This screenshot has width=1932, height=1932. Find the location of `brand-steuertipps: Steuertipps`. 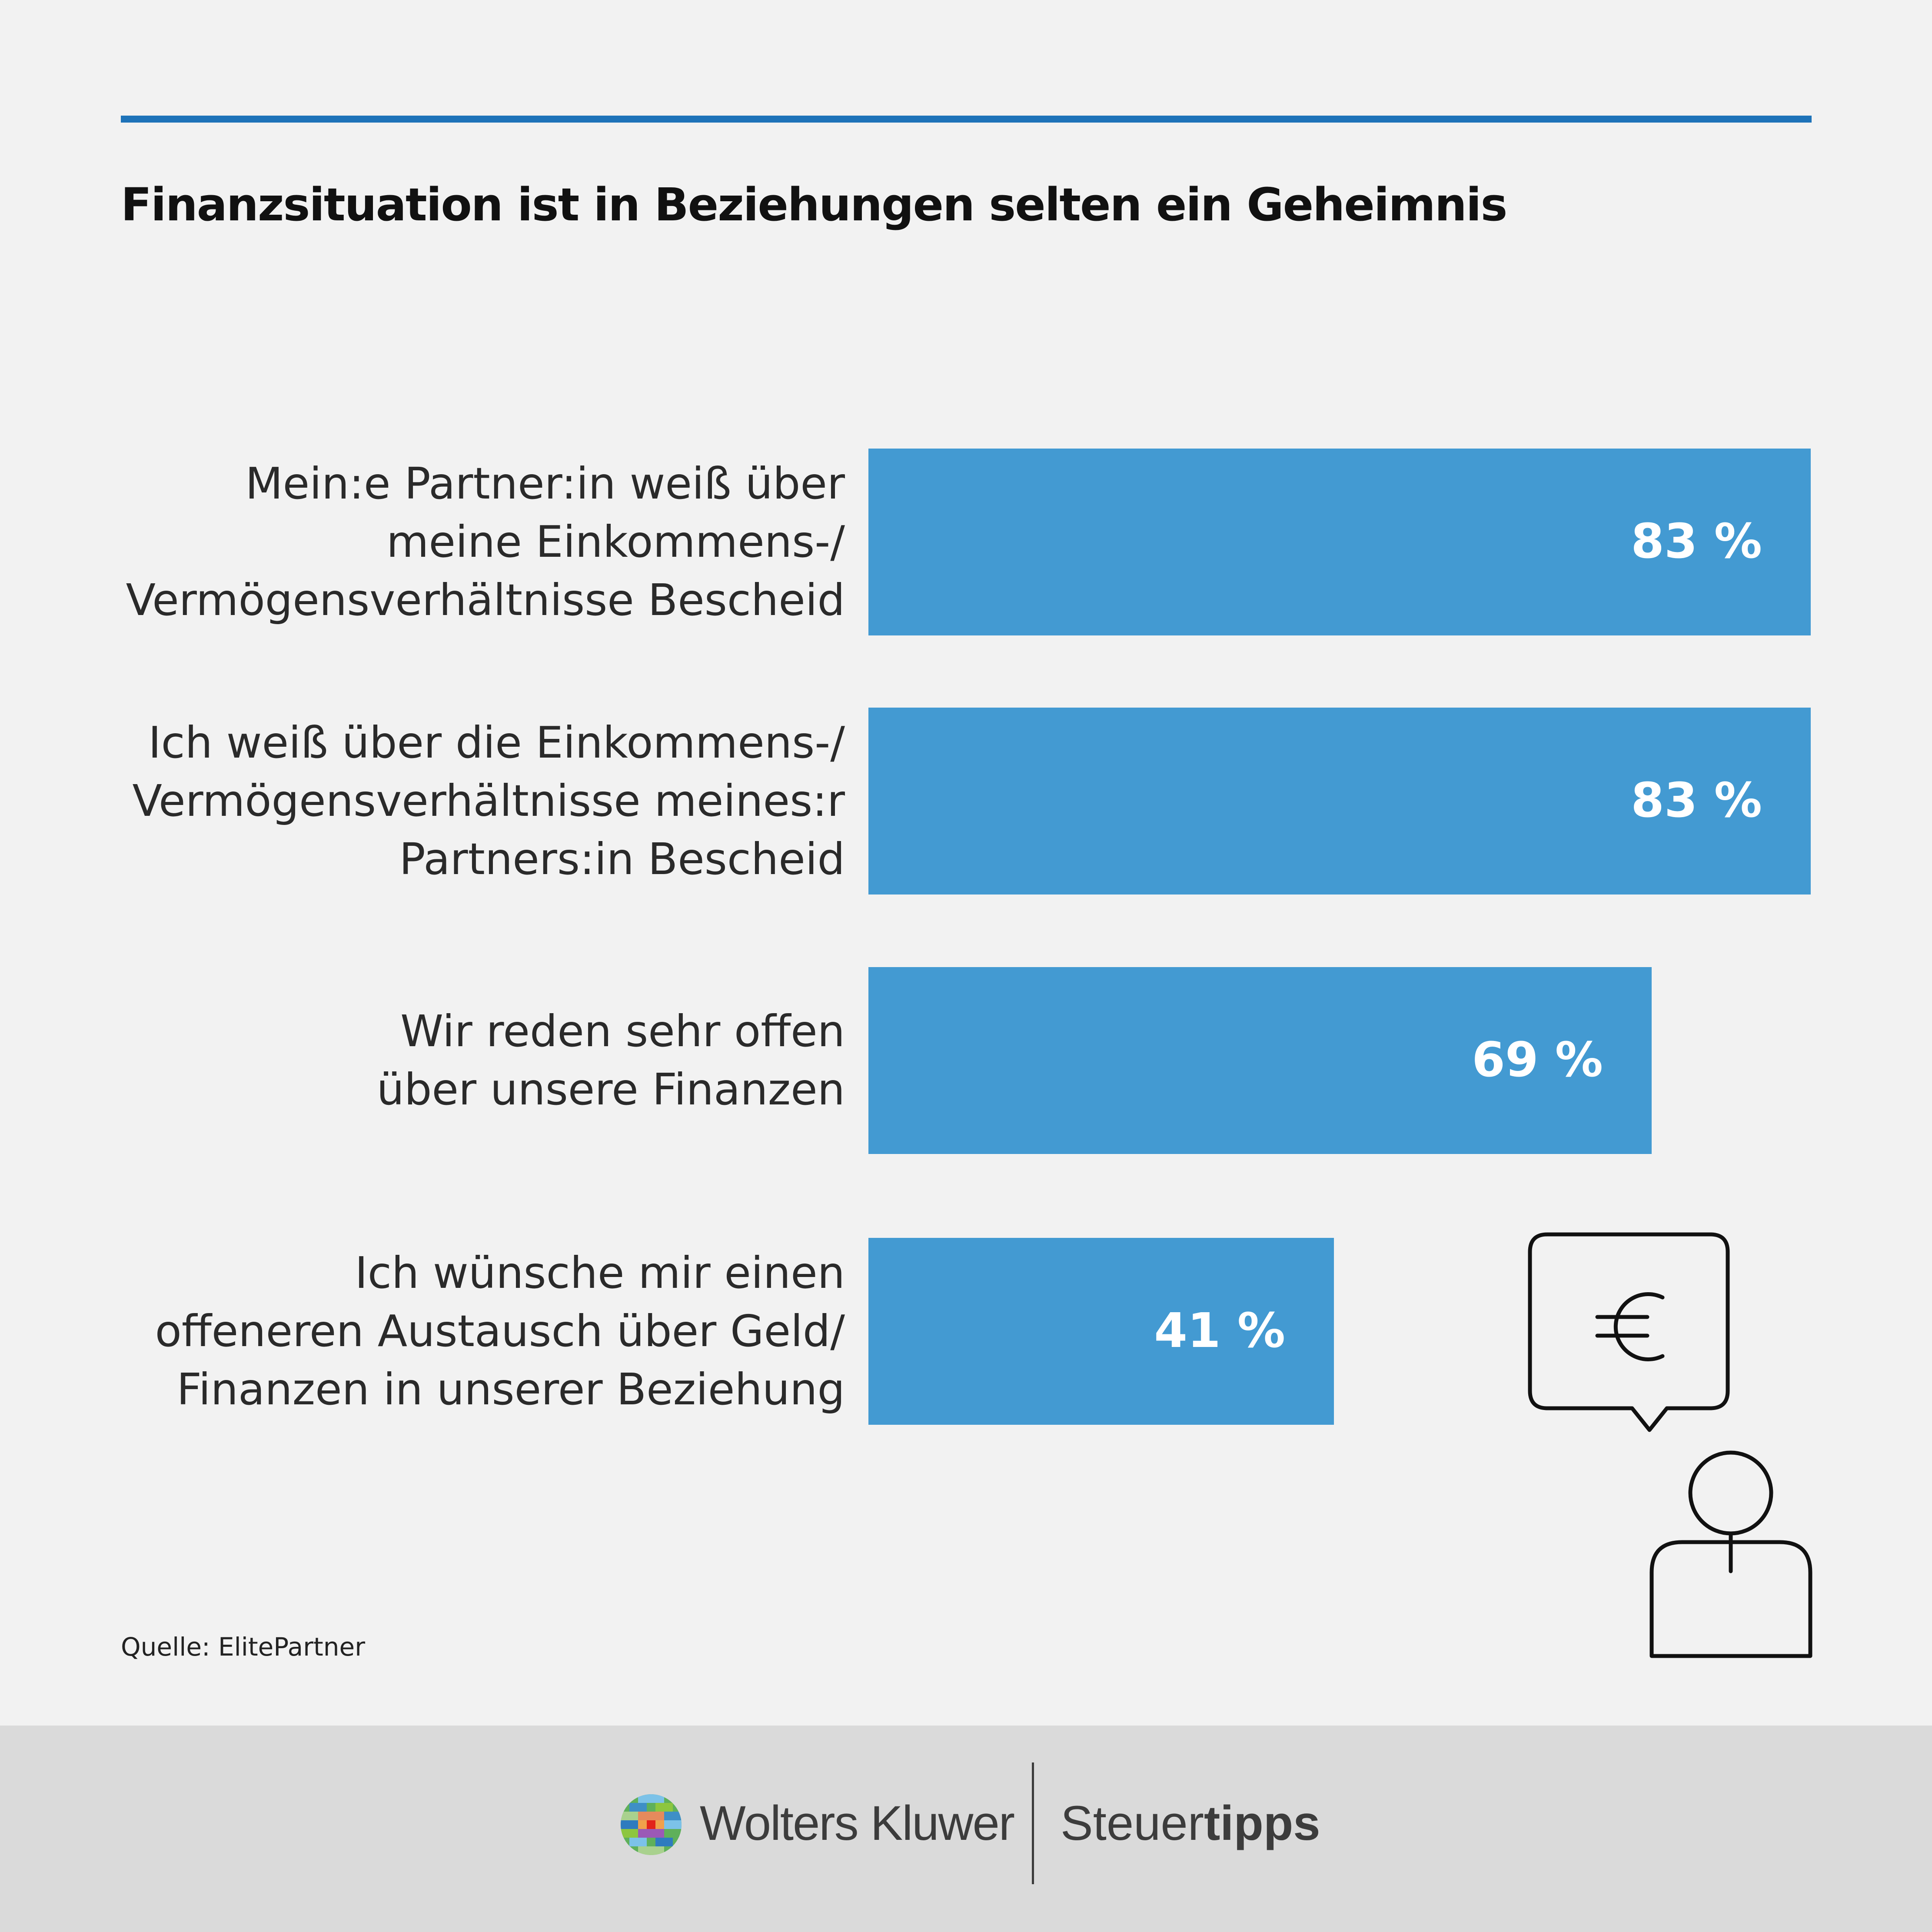

brand-steuertipps: Steuertipps is located at coordinates (1190, 1823).